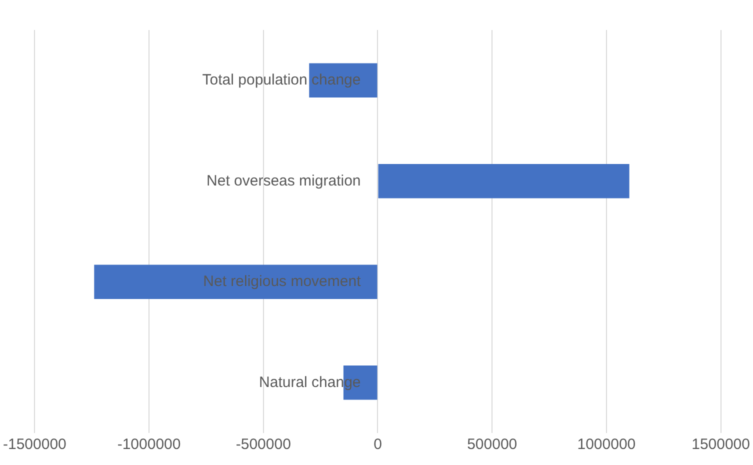 The image size is (753, 465). What do you see at coordinates (263, 445) in the screenshot?
I see `x-tick-label: -500000` at bounding box center [263, 445].